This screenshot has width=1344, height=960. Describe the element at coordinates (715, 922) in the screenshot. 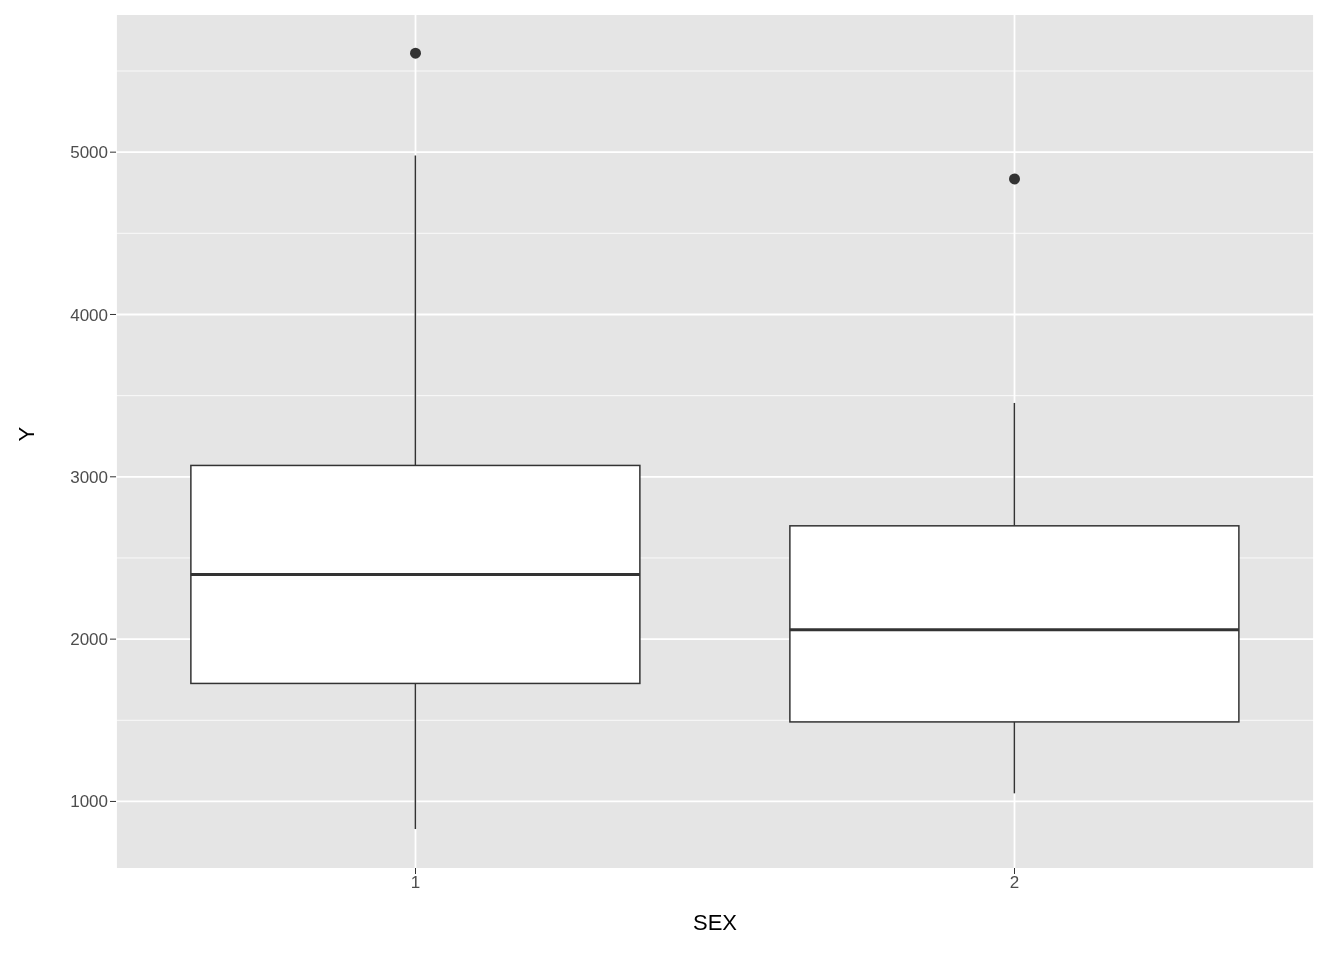

I see `x-axis-title: SEX` at that location.